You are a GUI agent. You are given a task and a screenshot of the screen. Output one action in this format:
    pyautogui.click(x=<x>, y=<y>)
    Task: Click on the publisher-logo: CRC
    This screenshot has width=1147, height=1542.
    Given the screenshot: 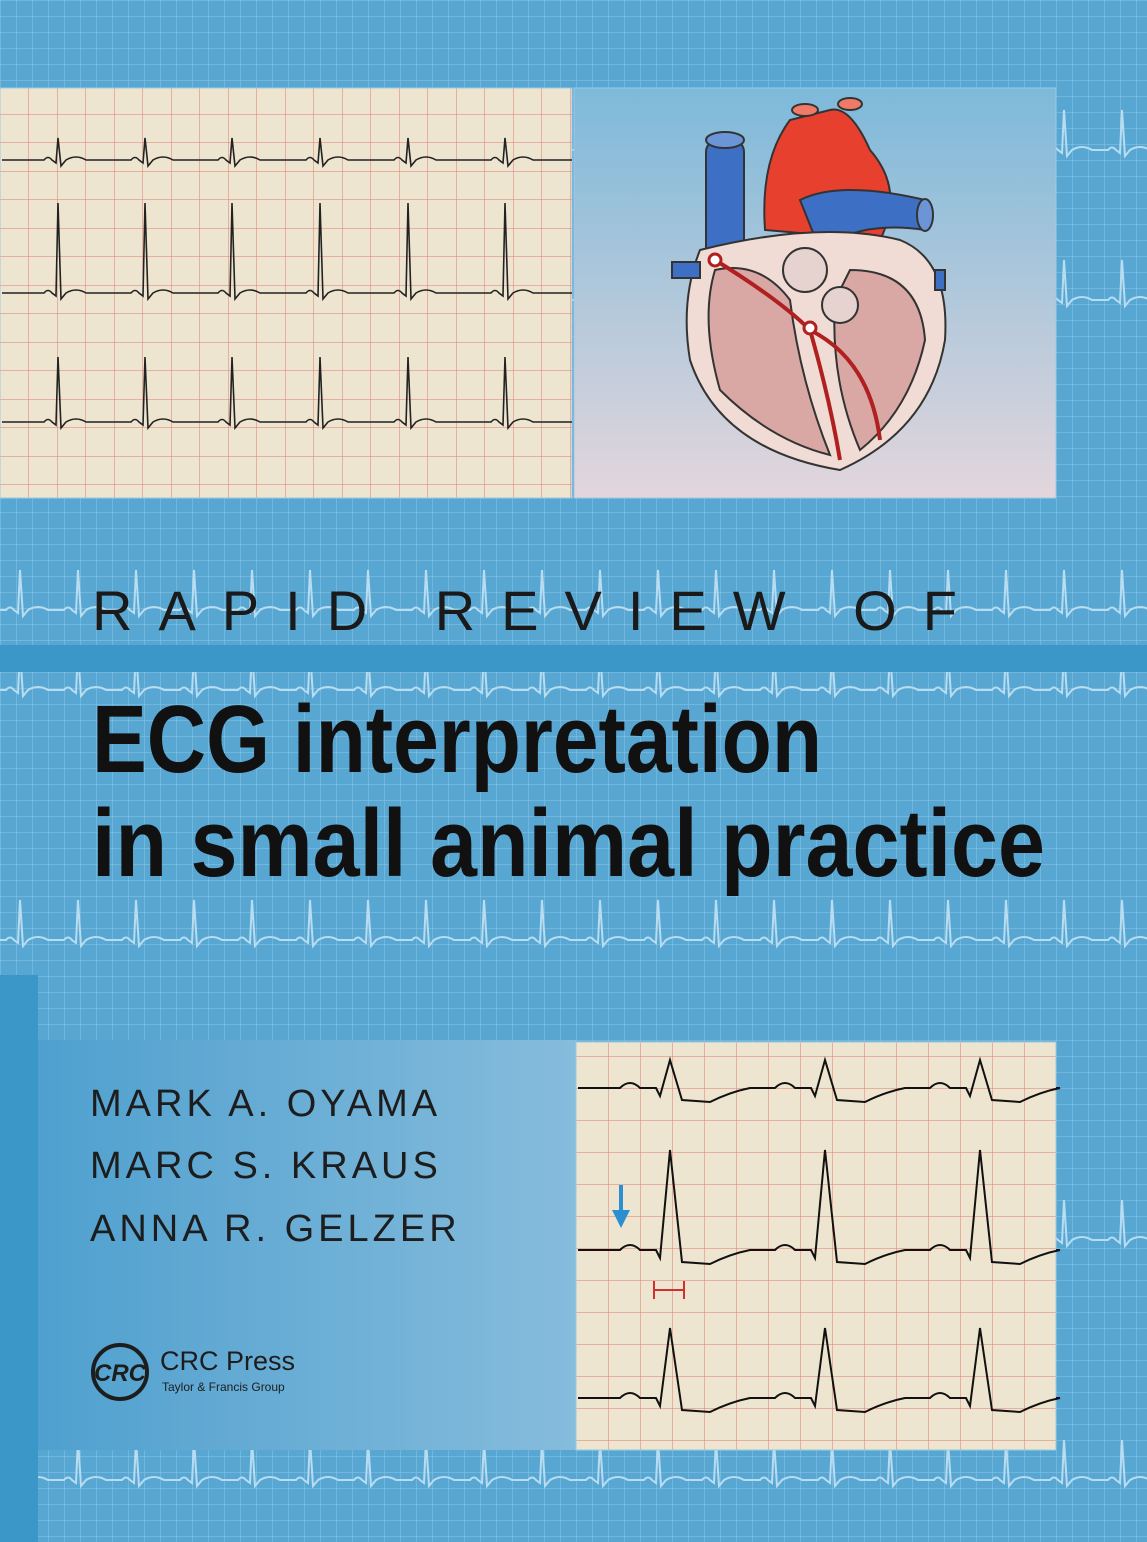 What is the action you would take?
    pyautogui.click(x=120, y=1372)
    